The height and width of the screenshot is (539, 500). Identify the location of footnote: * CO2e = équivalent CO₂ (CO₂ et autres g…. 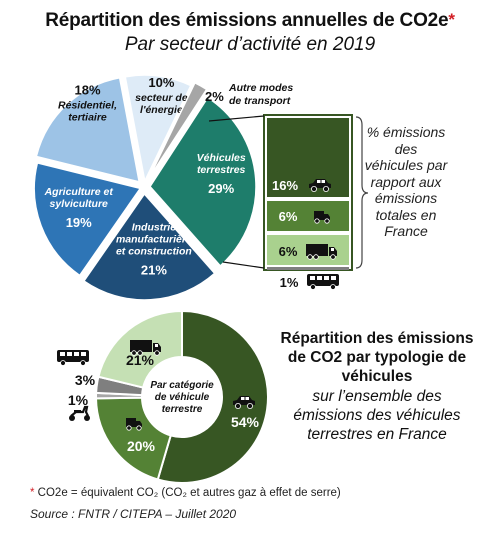
(185, 493).